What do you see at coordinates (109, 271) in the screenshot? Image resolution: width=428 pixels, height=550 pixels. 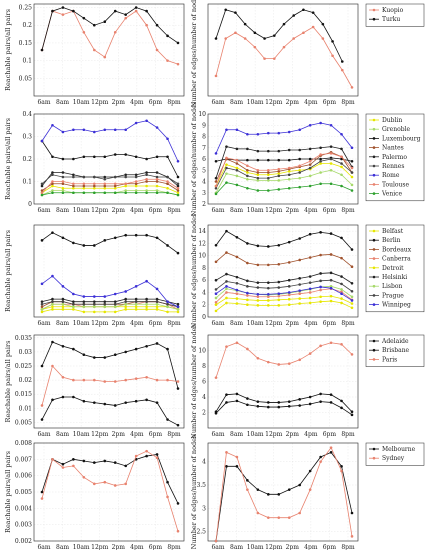 I see `plot-frame` at bounding box center [109, 271].